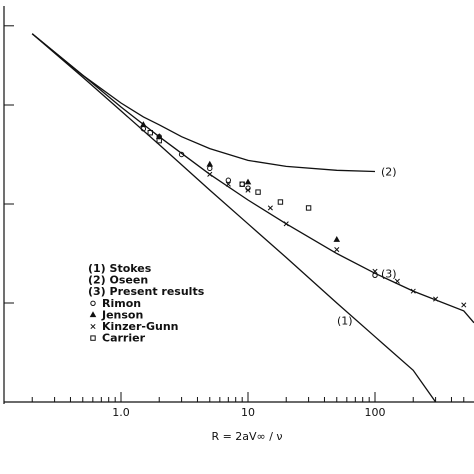  I want to click on legend-entry: (3) Present results, so click(146, 291).